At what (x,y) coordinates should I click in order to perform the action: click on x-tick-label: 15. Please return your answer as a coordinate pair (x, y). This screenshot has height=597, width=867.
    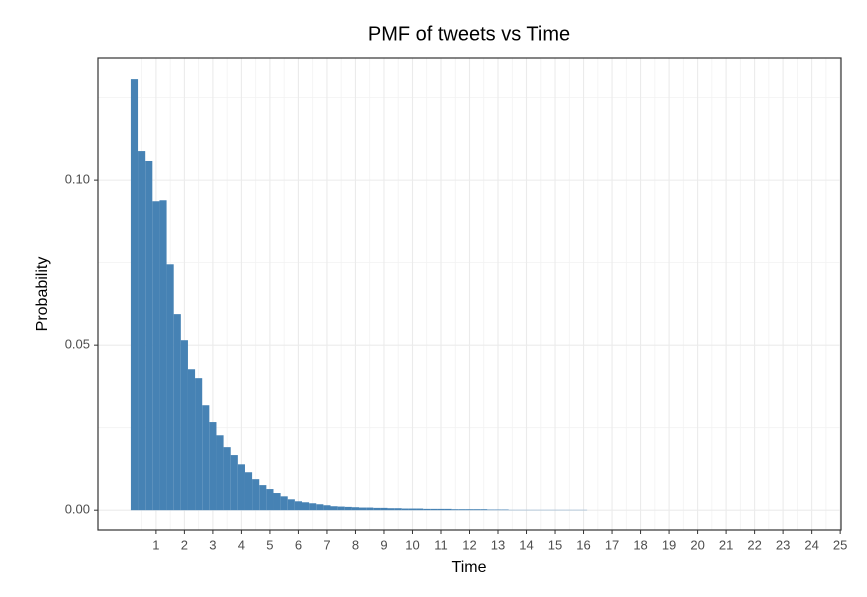
    Looking at the image, I should click on (555, 544).